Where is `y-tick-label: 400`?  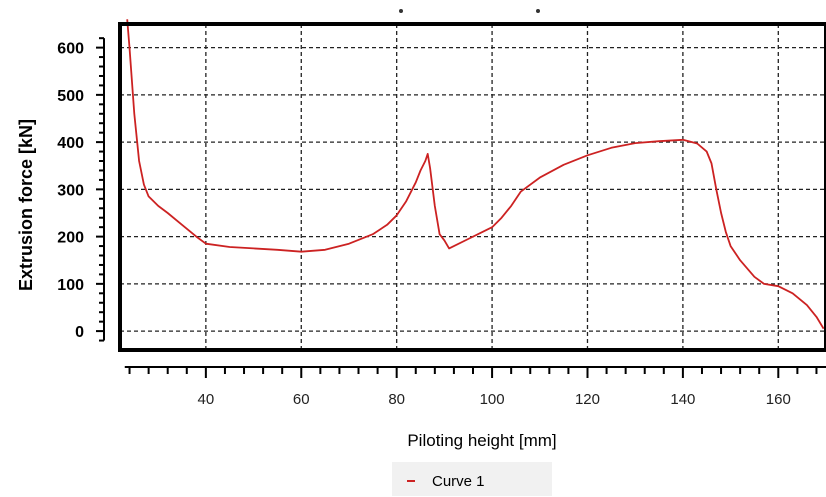 y-tick-label: 400 is located at coordinates (70, 143).